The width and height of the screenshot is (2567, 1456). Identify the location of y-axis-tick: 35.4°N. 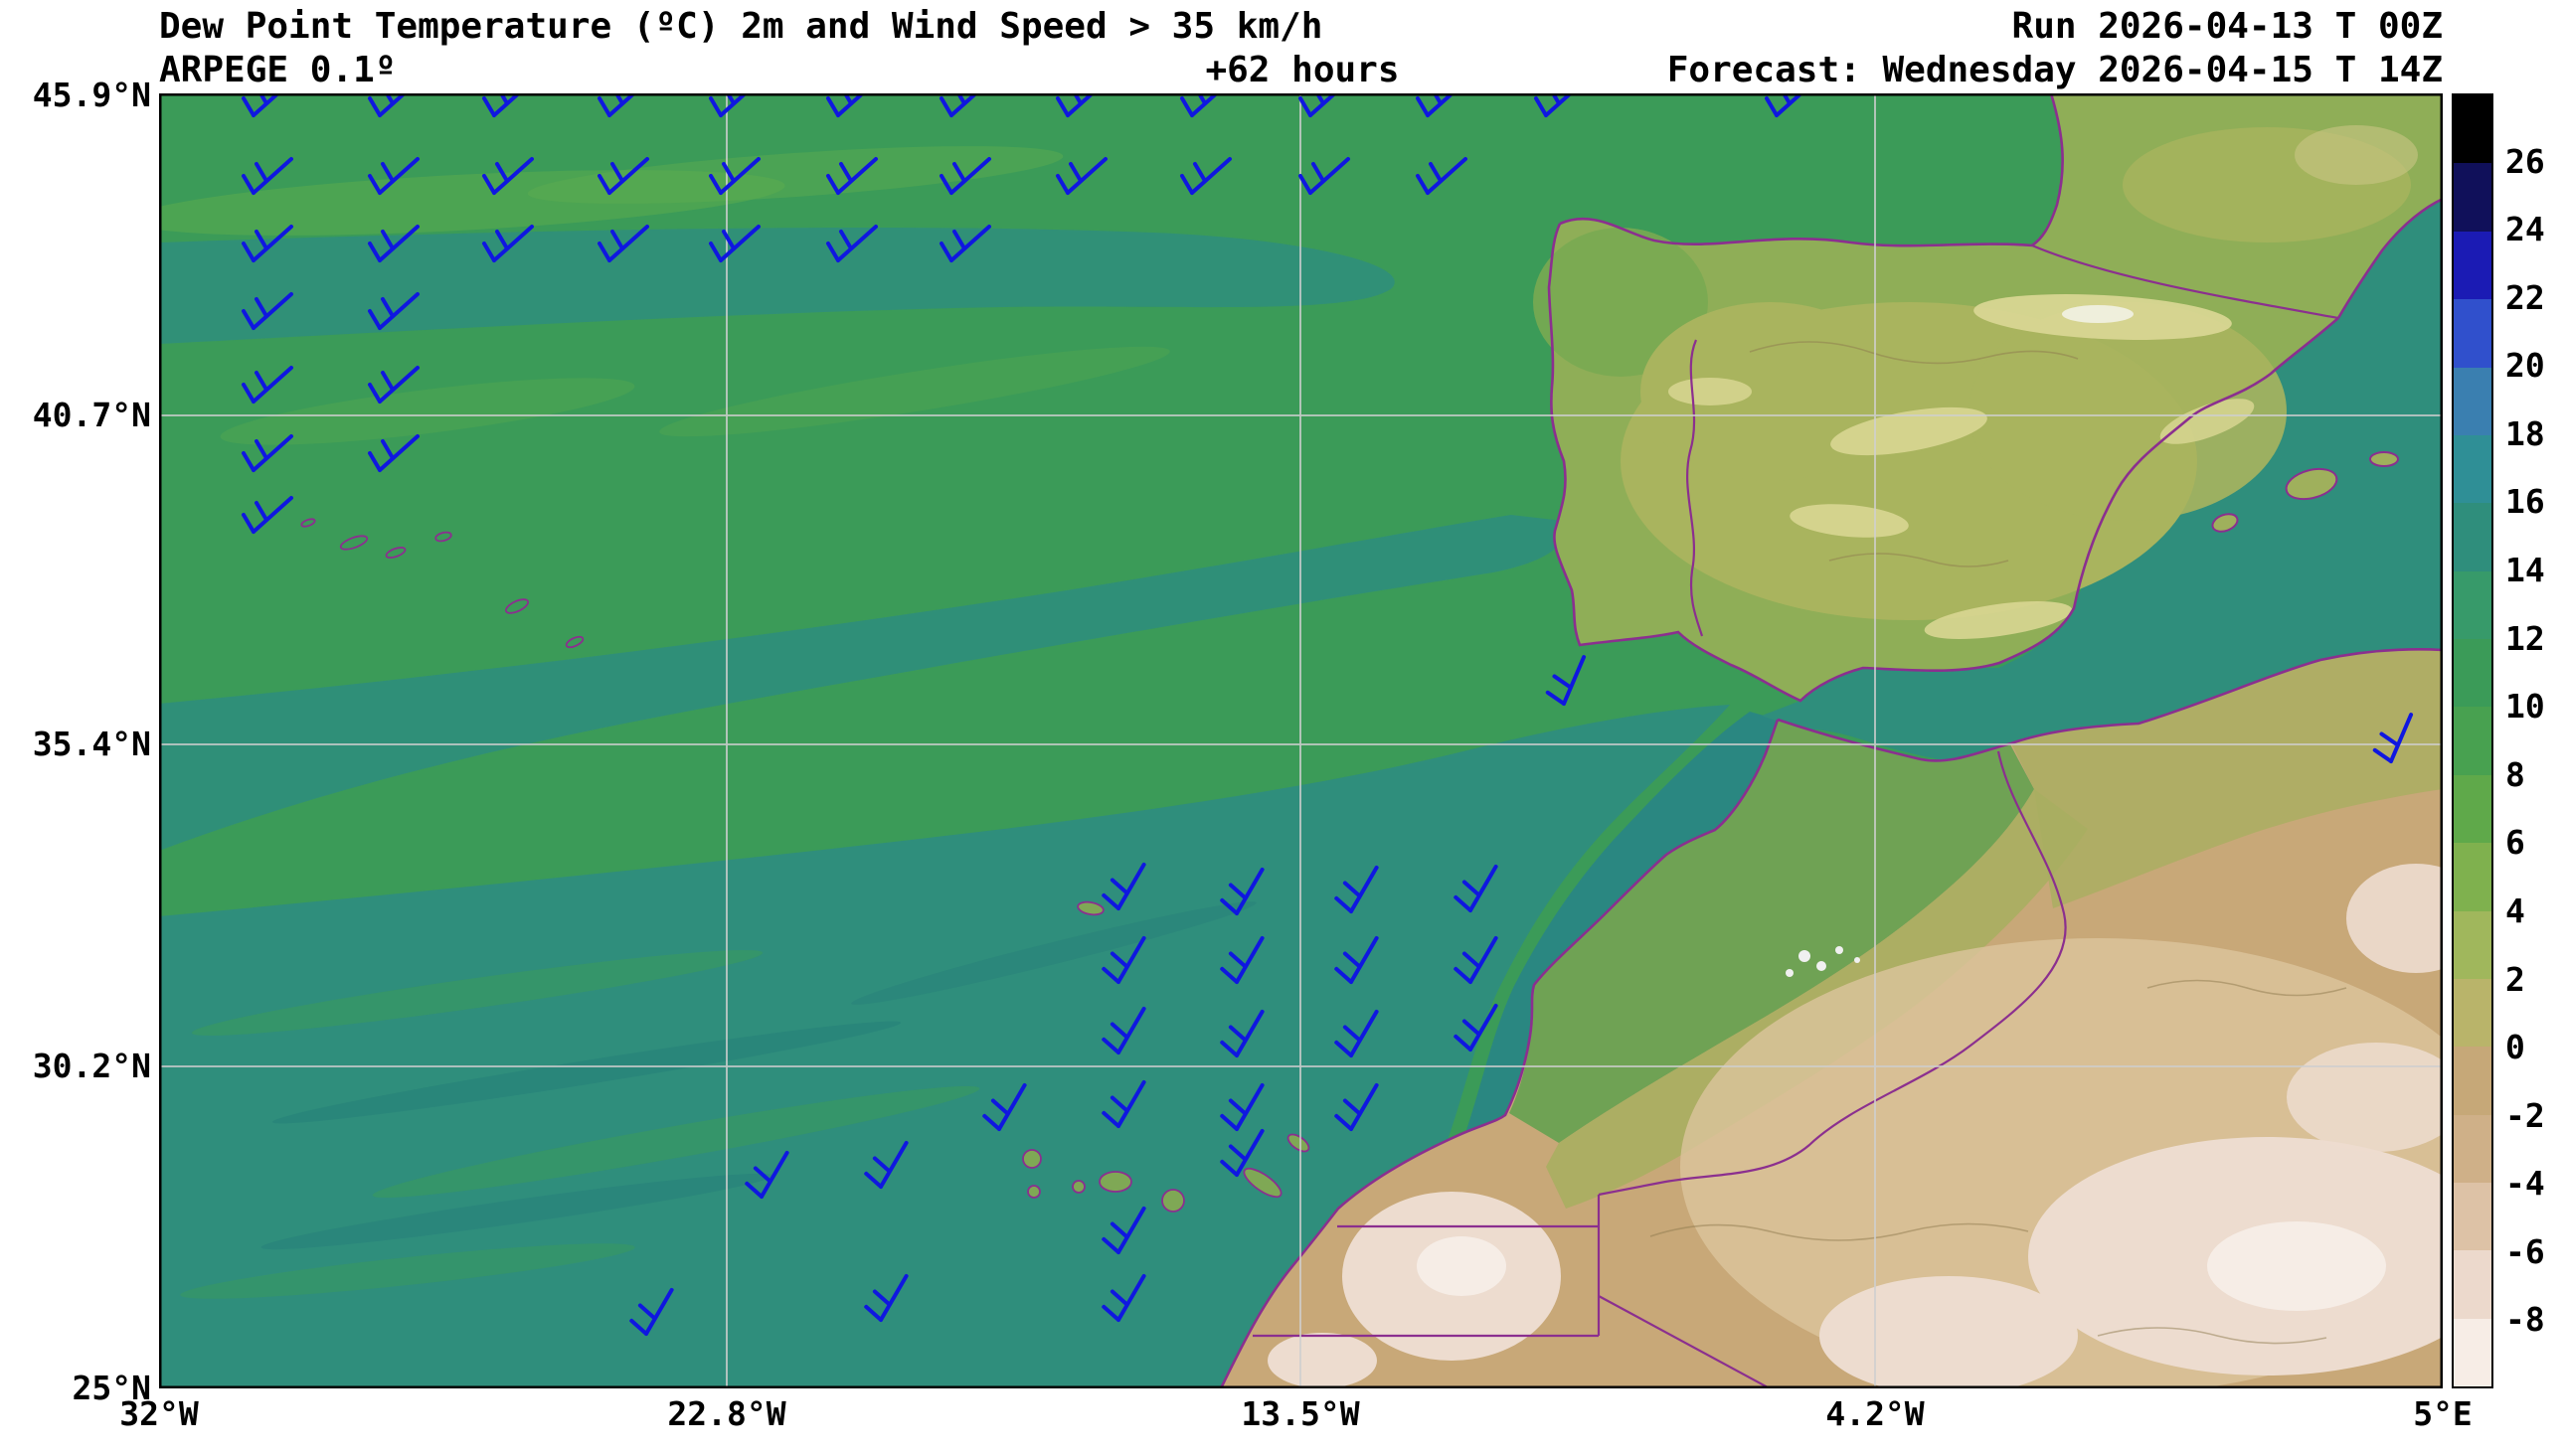
(91, 744).